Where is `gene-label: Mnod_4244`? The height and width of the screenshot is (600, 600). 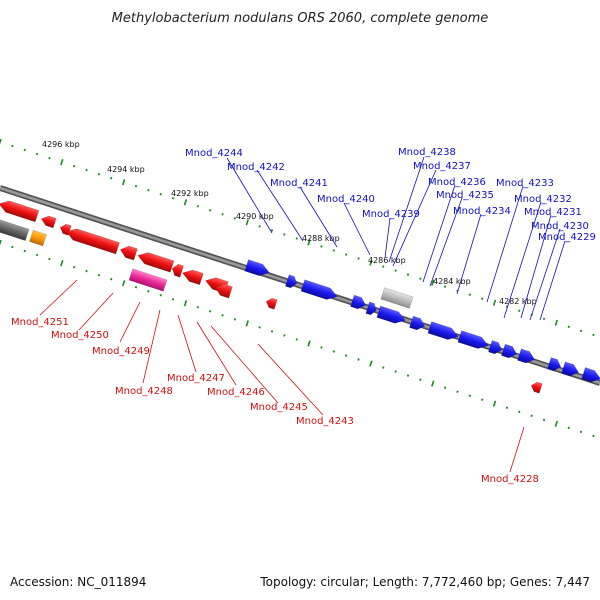
gene-label: Mnod_4244 is located at coordinates (214, 153).